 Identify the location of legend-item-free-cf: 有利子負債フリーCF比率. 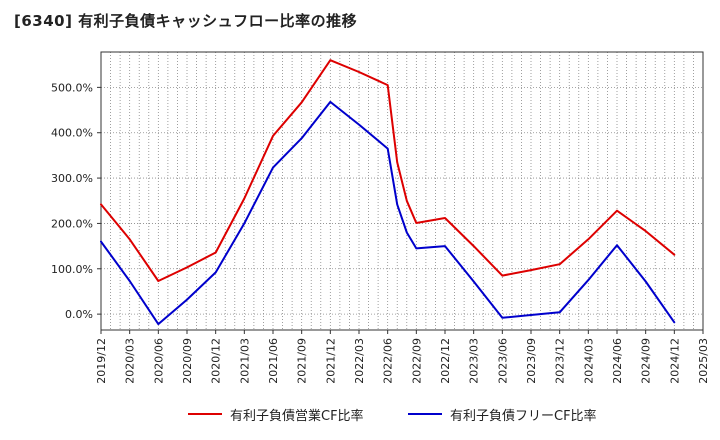
(502, 414).